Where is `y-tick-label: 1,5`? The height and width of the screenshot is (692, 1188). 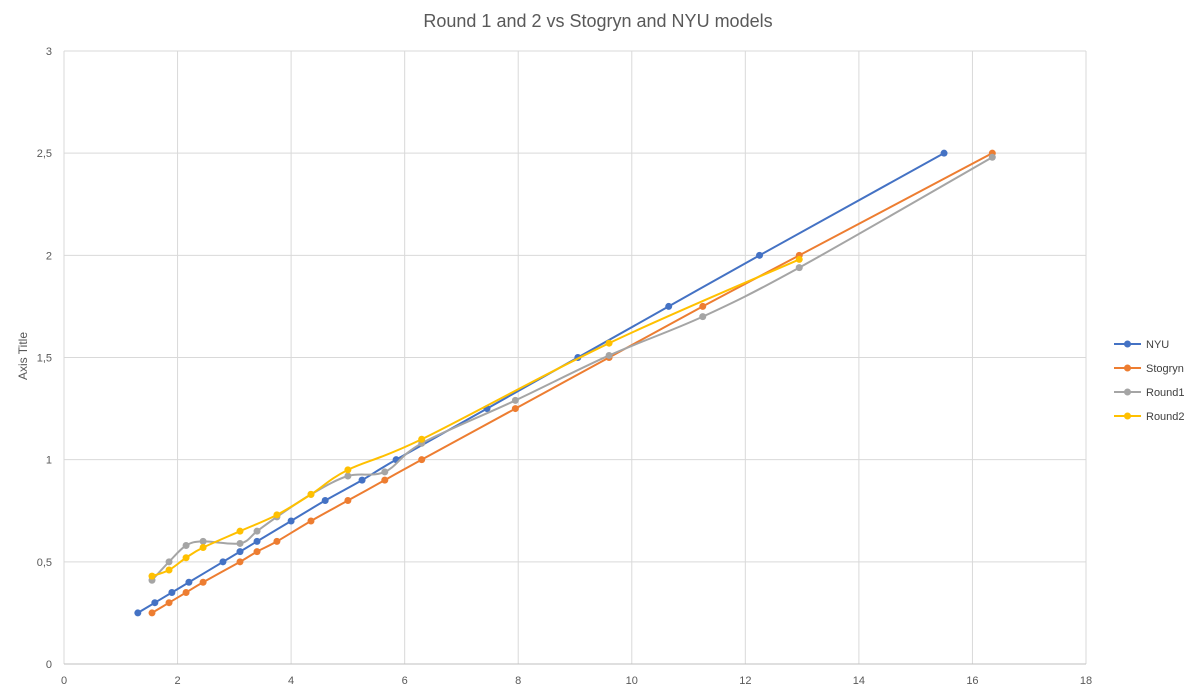
y-tick-label: 1,5 is located at coordinates (44, 359).